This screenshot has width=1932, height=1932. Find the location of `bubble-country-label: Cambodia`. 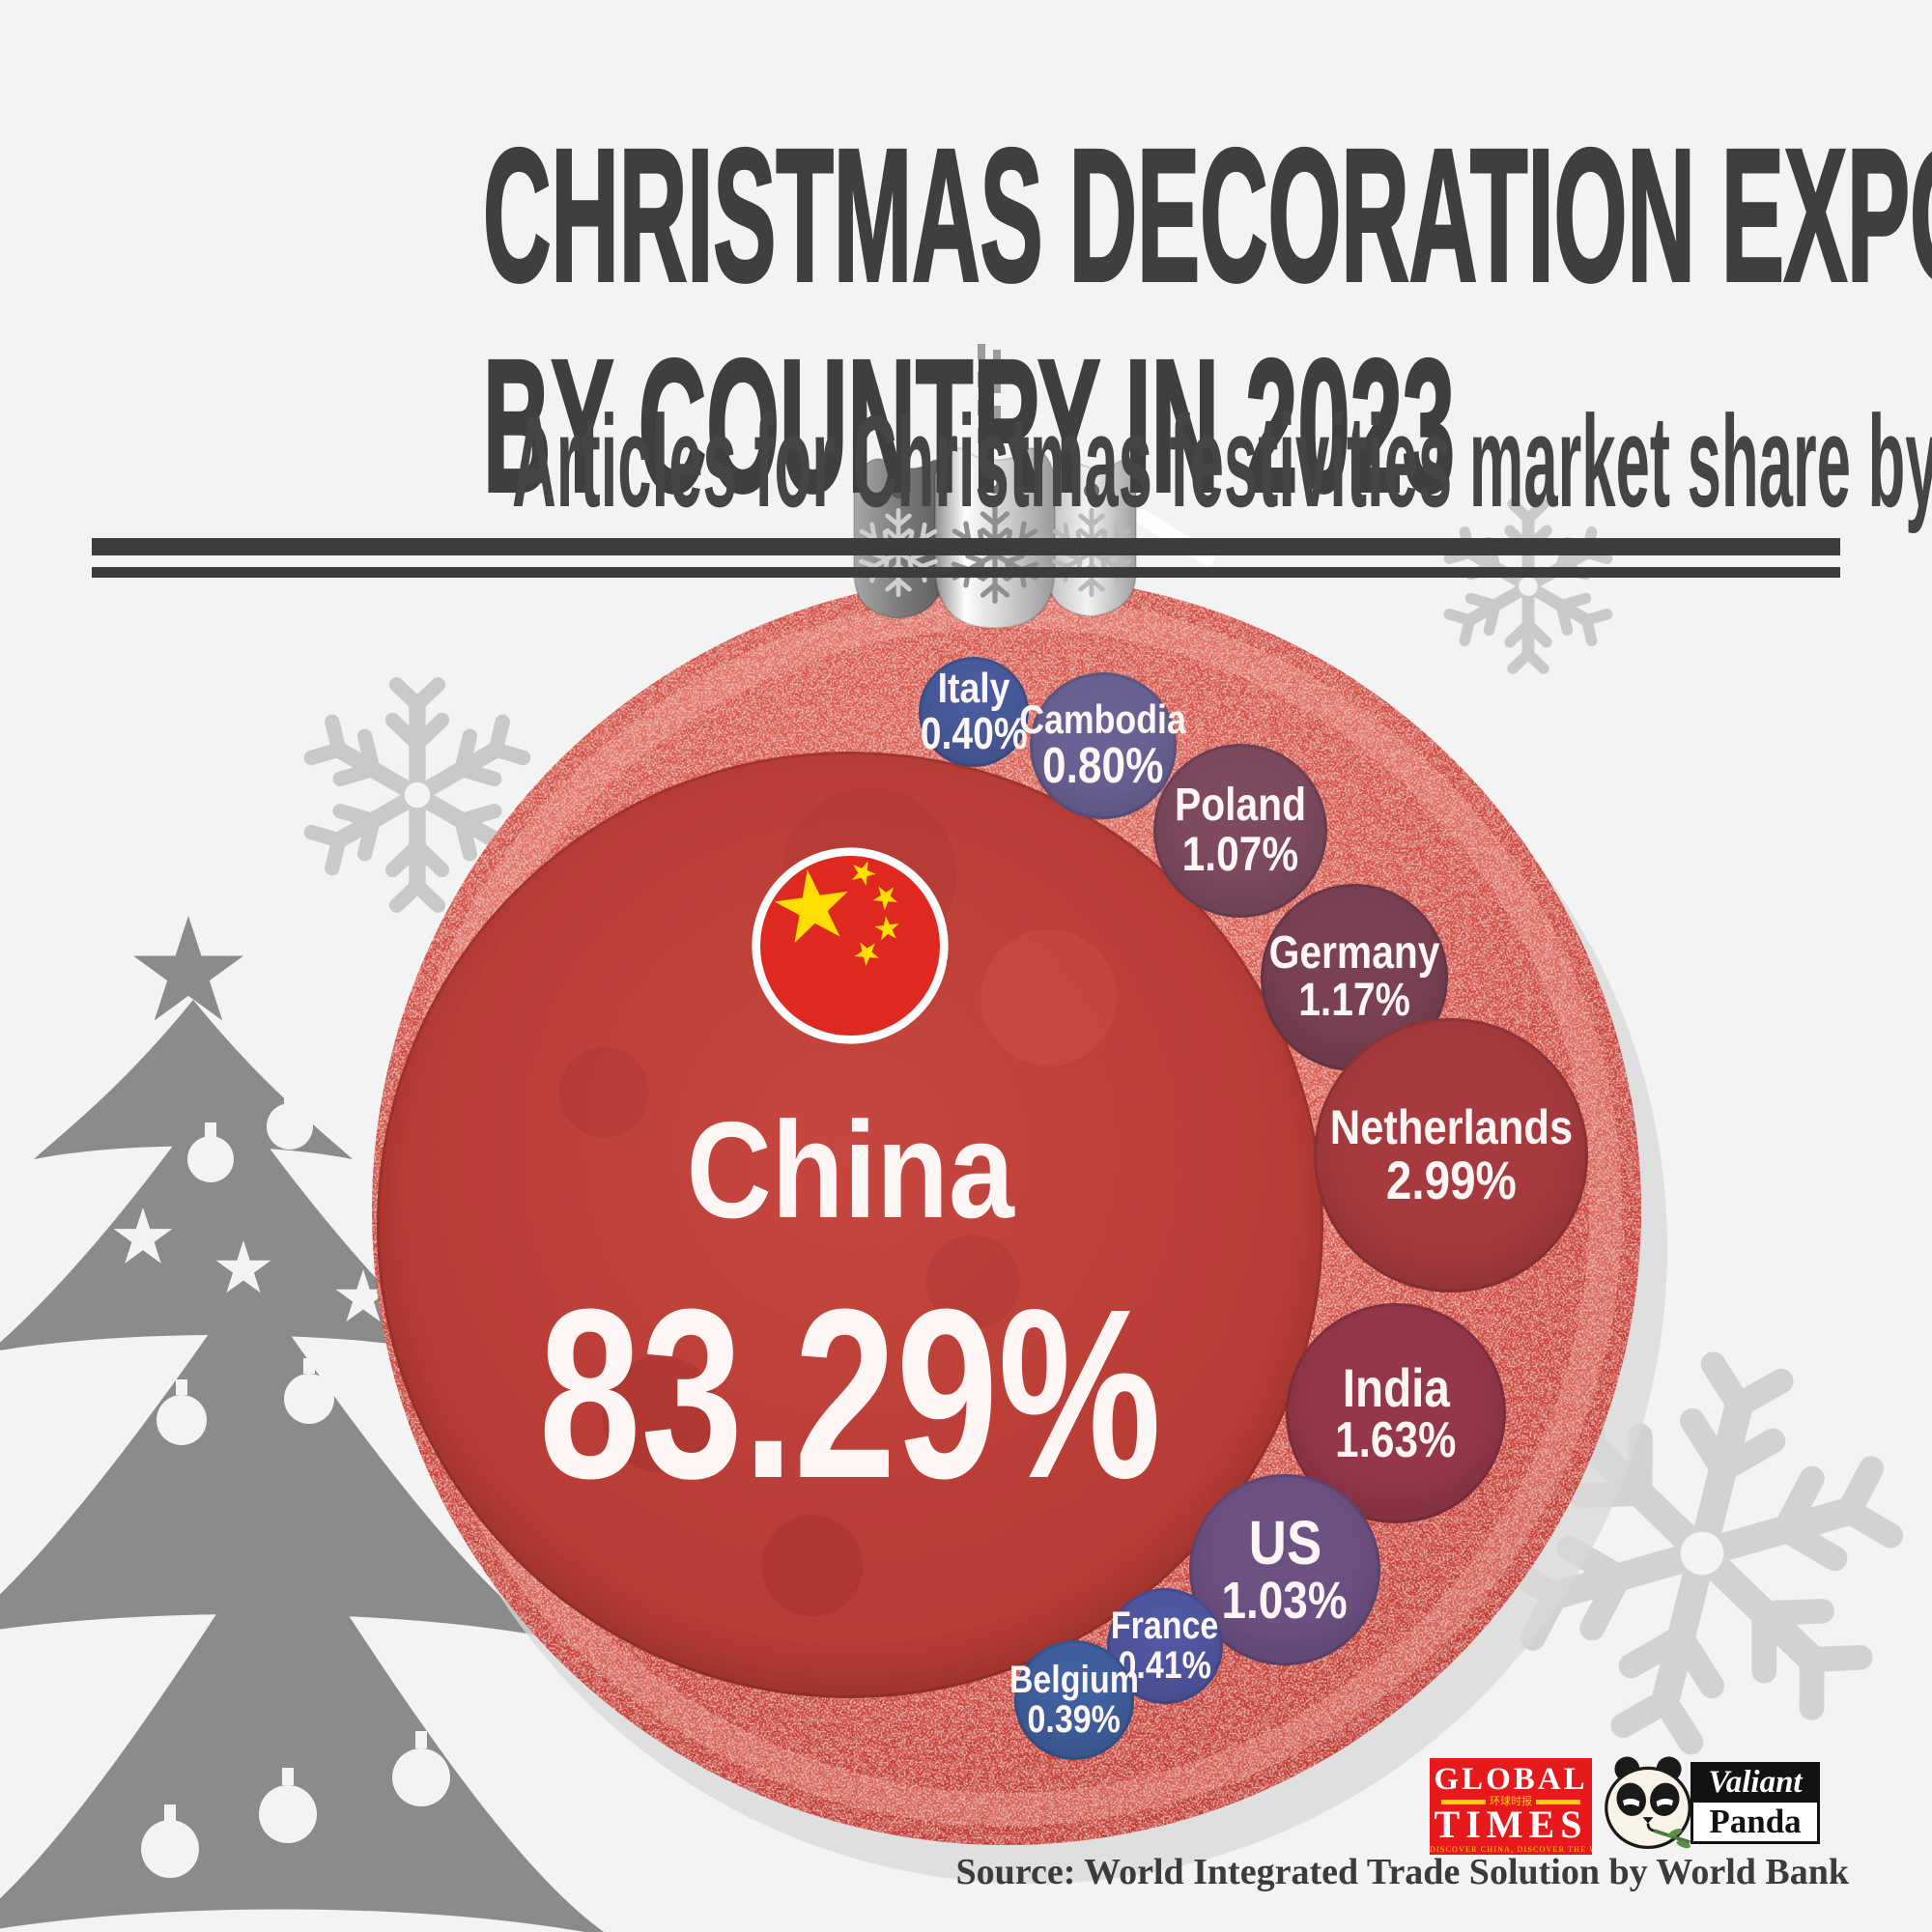

bubble-country-label: Cambodia is located at coordinates (1103, 719).